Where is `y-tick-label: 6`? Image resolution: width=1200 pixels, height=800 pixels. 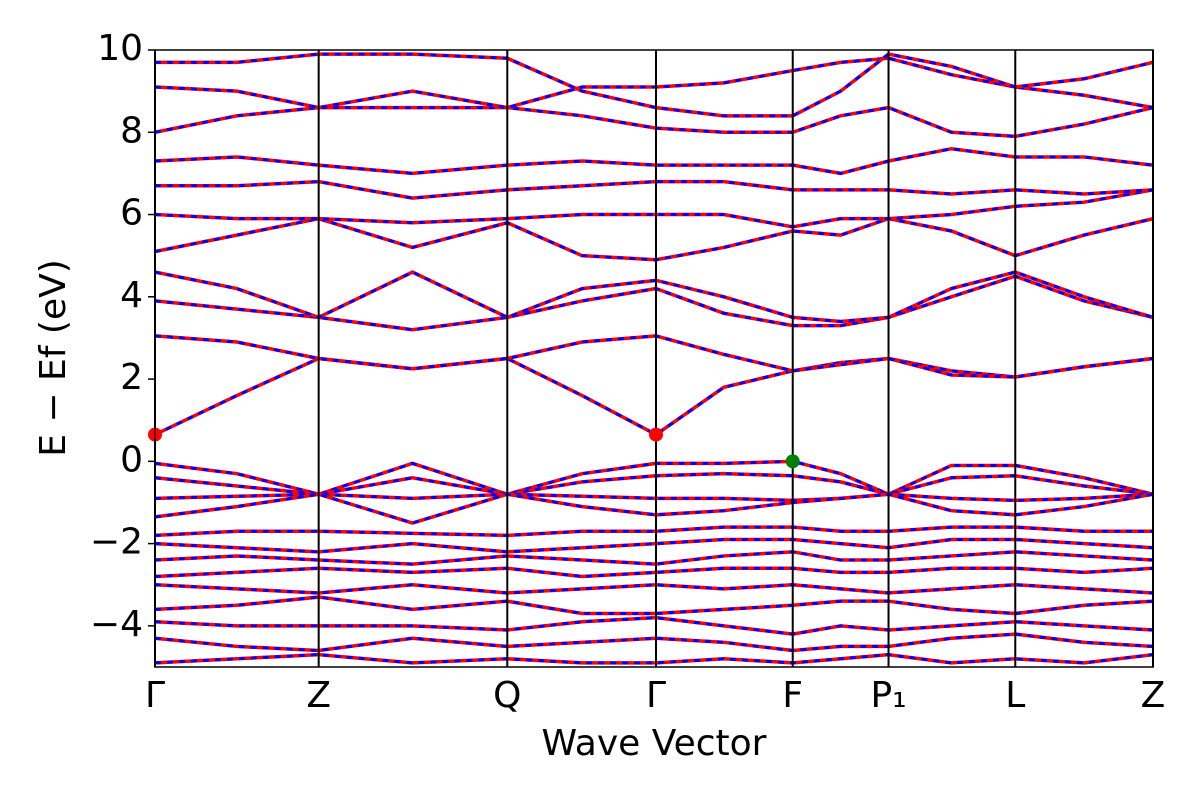 y-tick-label: 6 is located at coordinates (131, 213).